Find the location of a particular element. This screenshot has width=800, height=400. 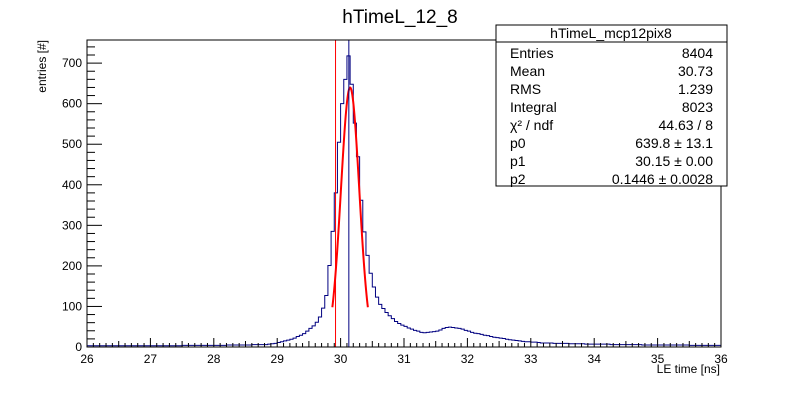

marker-lines is located at coordinates (342, 193).